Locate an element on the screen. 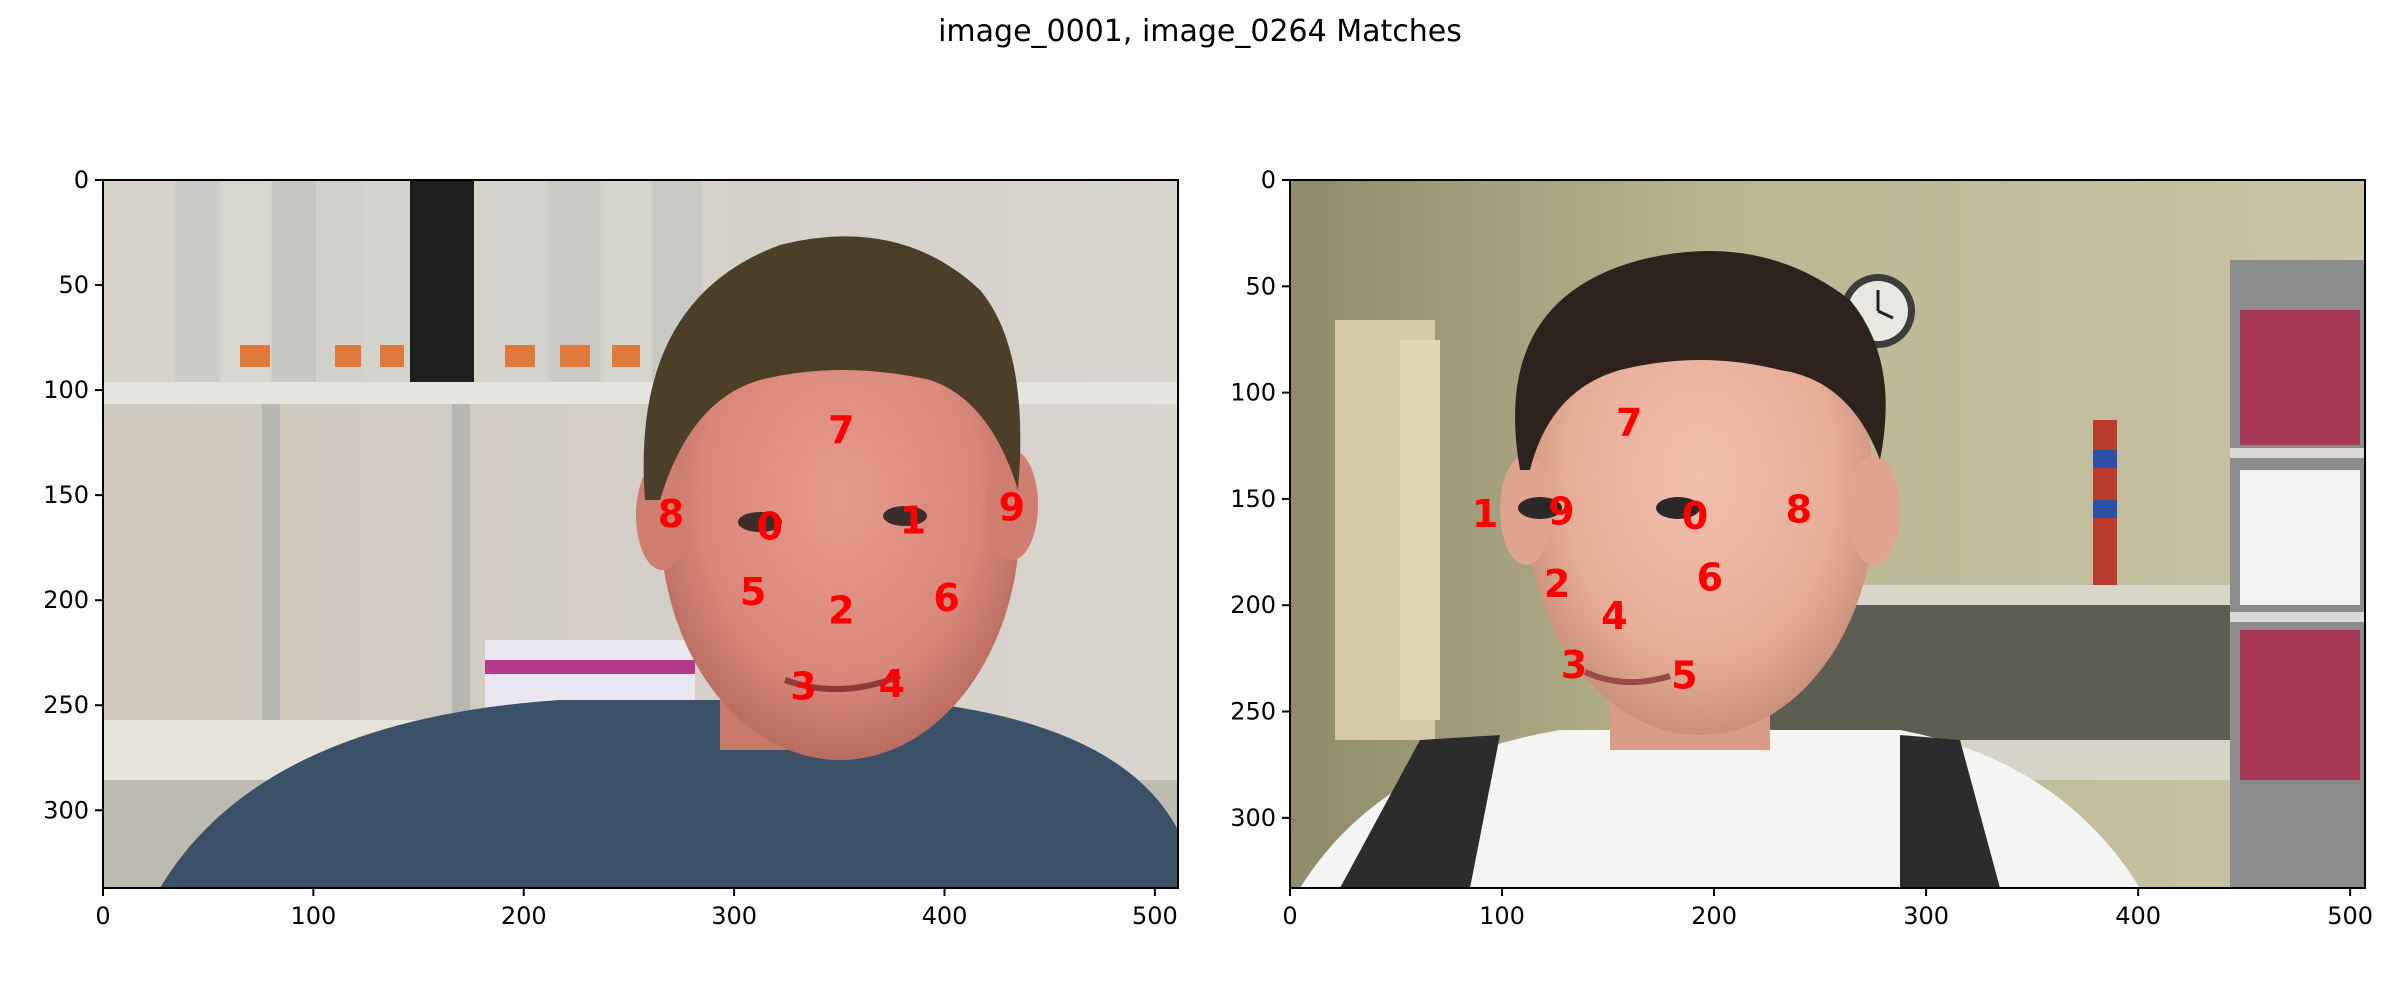 Image resolution: width=2400 pixels, height=1000 pixels. y-tick-label-left: 0 is located at coordinates (81, 180).